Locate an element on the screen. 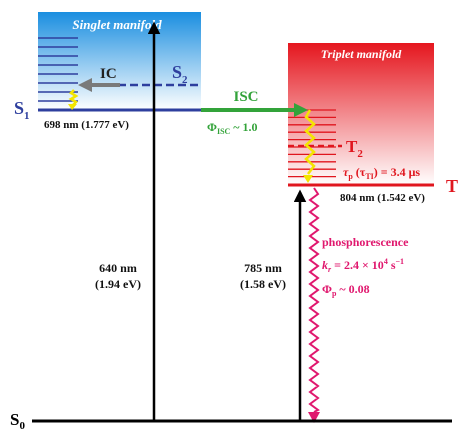 The height and width of the screenshot is (431, 463). s1-label: S1 is located at coordinates (22, 110).